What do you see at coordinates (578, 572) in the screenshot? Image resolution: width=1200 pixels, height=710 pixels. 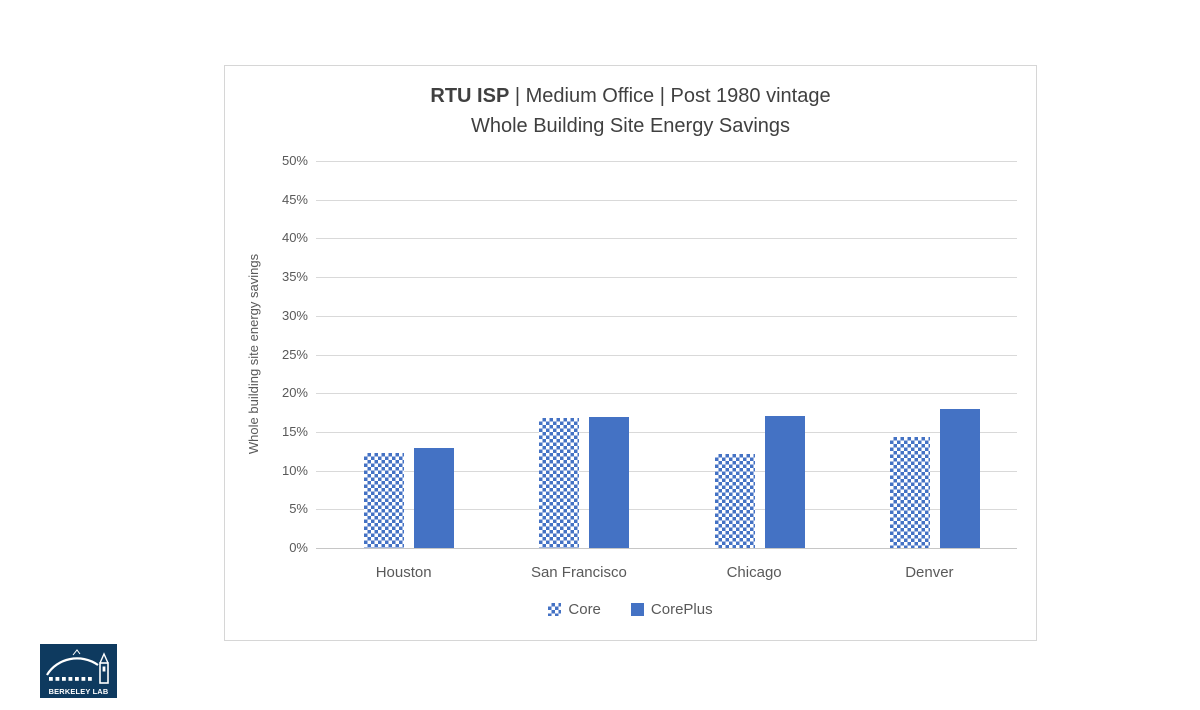 I see `x-axis-label: San Francisco` at bounding box center [578, 572].